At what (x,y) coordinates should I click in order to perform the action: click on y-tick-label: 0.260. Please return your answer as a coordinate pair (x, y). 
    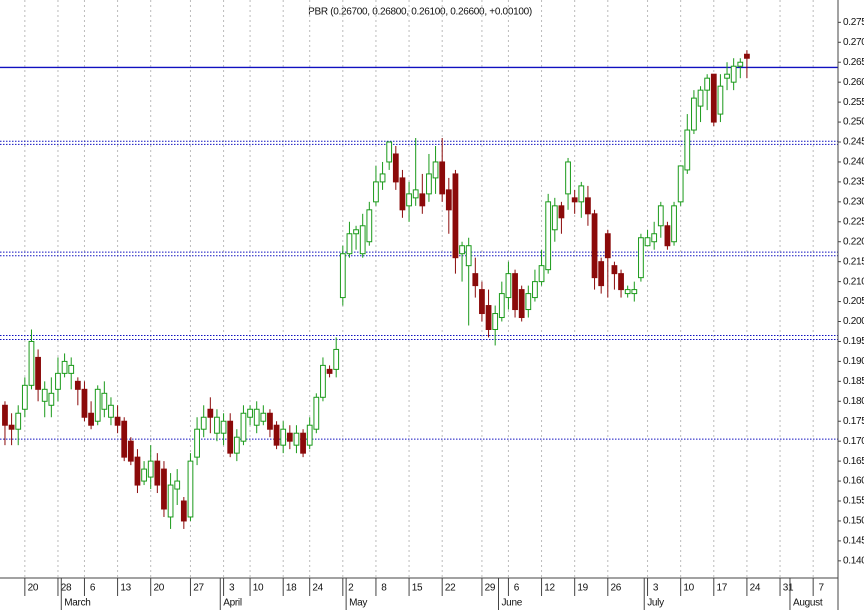
    Looking at the image, I should click on (853, 82).